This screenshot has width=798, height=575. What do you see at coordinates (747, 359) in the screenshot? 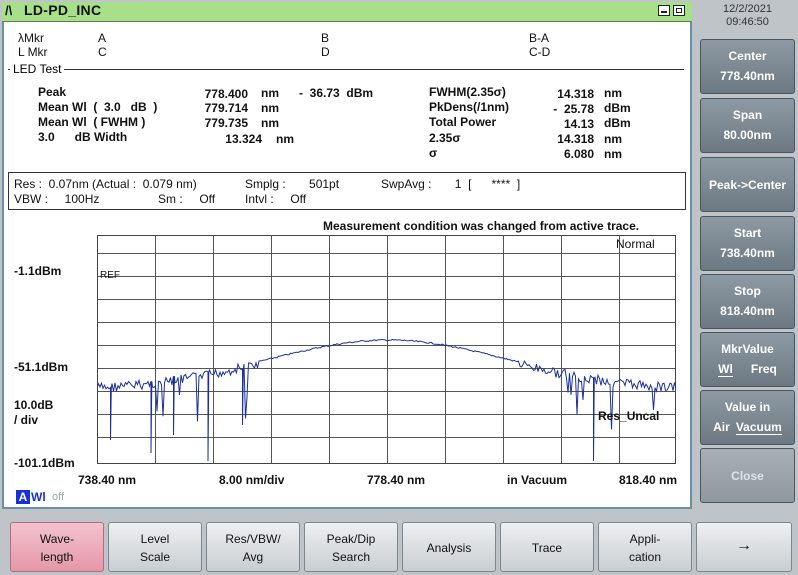
I see `marker-value-button: MkrValue Wl Freq` at bounding box center [747, 359].